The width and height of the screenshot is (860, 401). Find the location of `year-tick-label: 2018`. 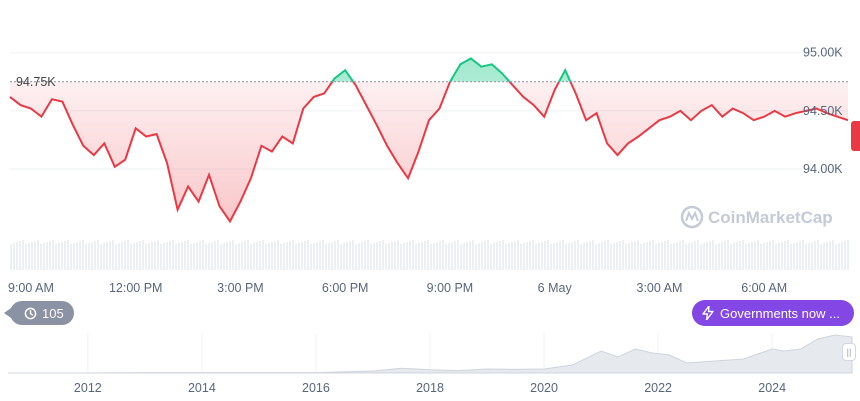

year-tick-label: 2018 is located at coordinates (430, 388).